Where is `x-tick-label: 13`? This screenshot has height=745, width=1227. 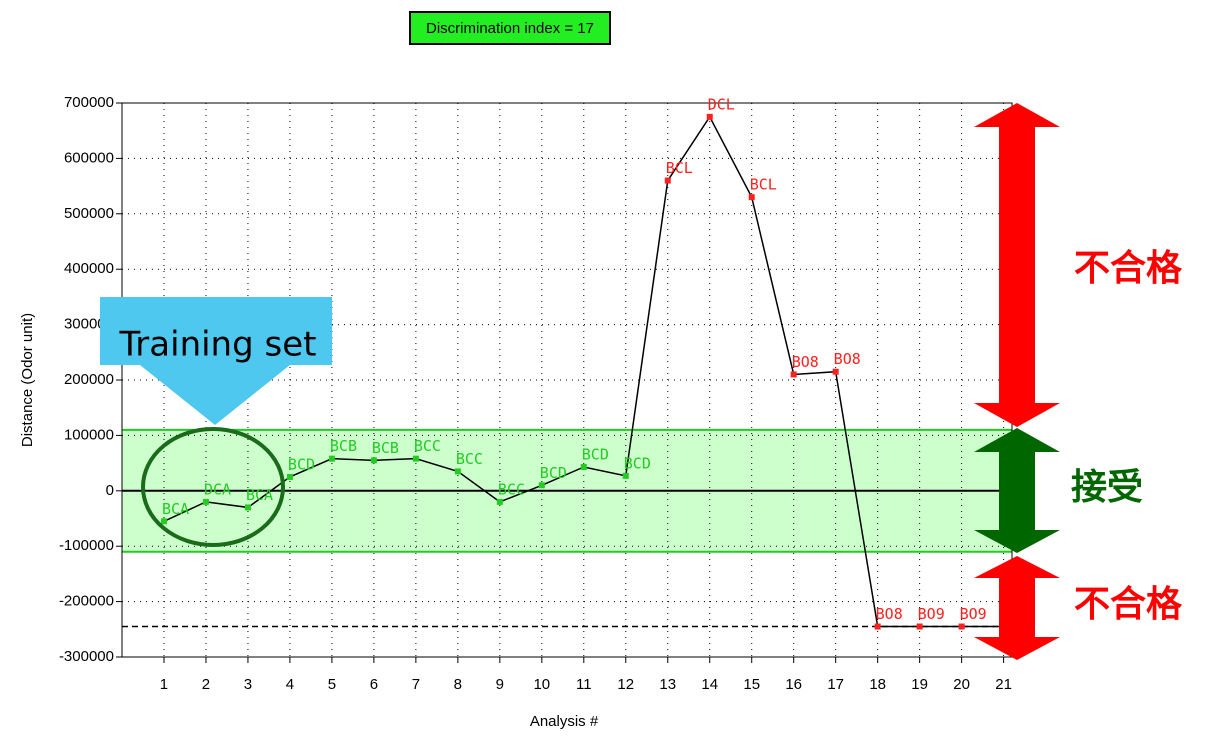 x-tick-label: 13 is located at coordinates (667, 684).